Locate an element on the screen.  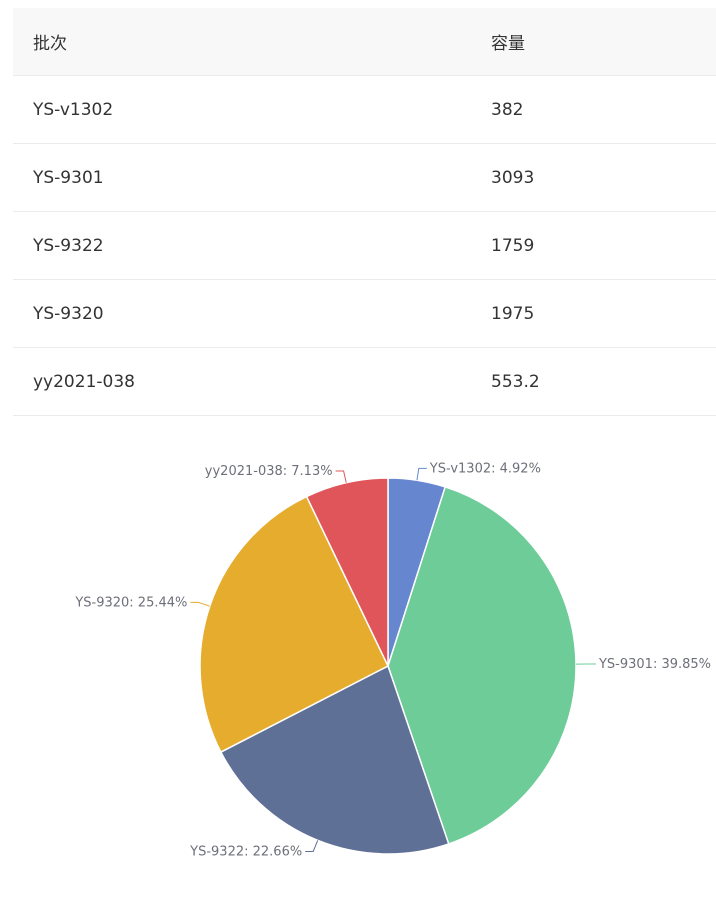
table-row: yy2021-038 553.2 is located at coordinates (364, 382).